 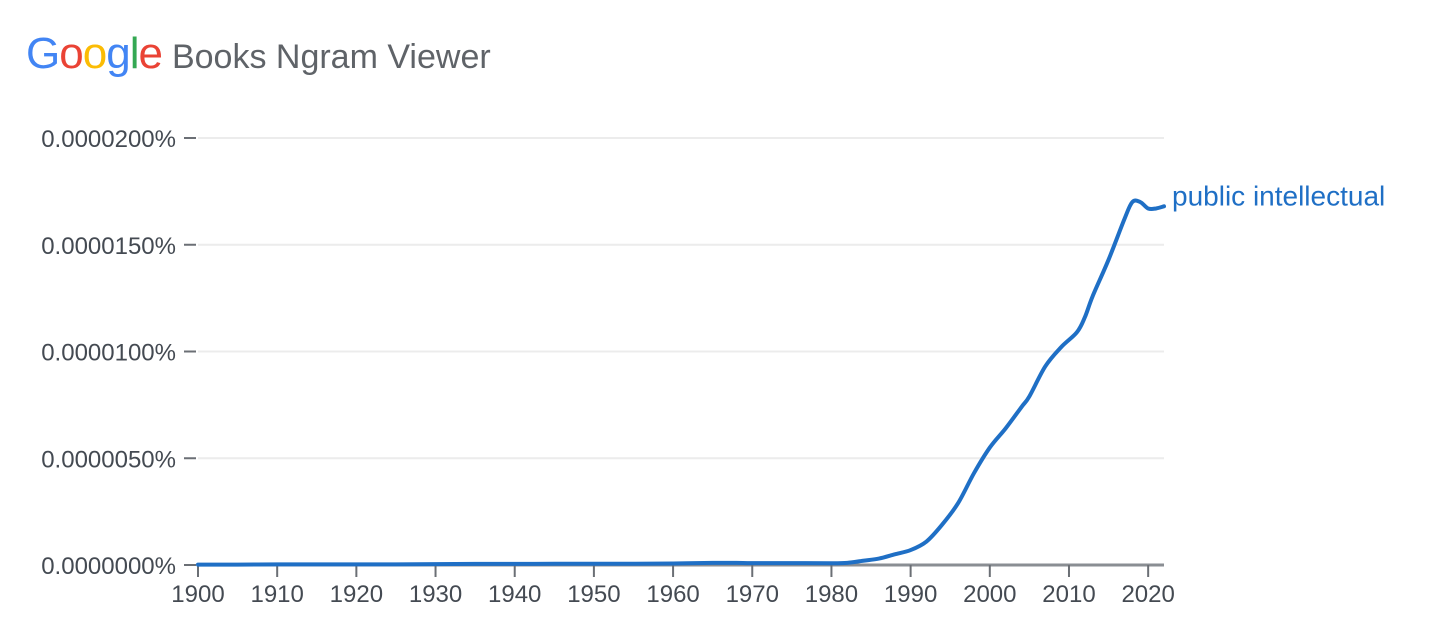 What do you see at coordinates (672, 594) in the screenshot?
I see `x-tick-label: 1960` at bounding box center [672, 594].